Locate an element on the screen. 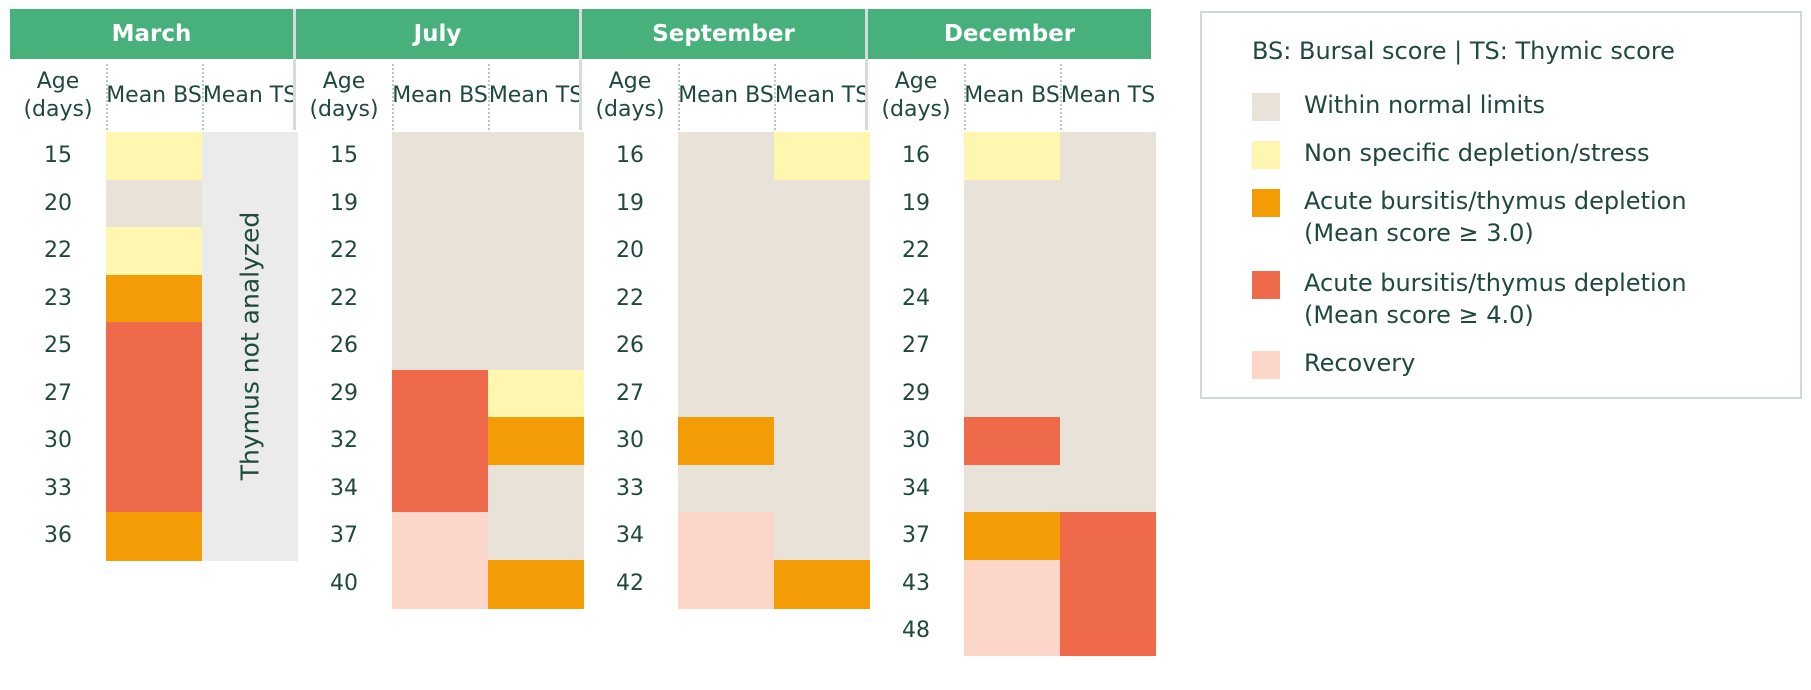 The width and height of the screenshot is (1811, 690). legend-label-line: Non specific depletion/stress is located at coordinates (1477, 153).